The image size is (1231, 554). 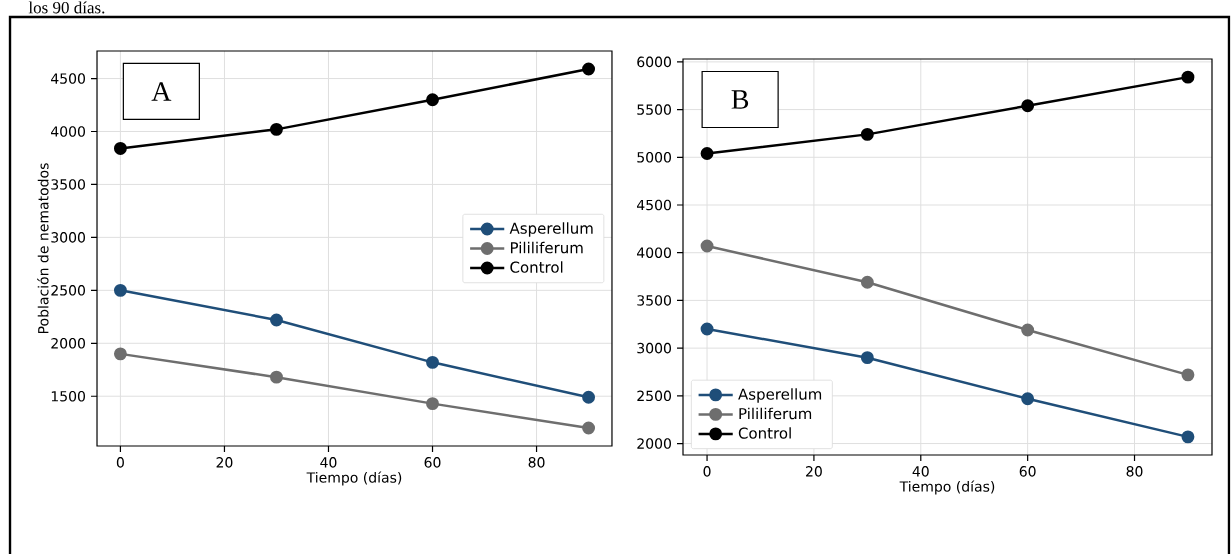 I want to click on text: los 90 días., so click(x=66, y=7).